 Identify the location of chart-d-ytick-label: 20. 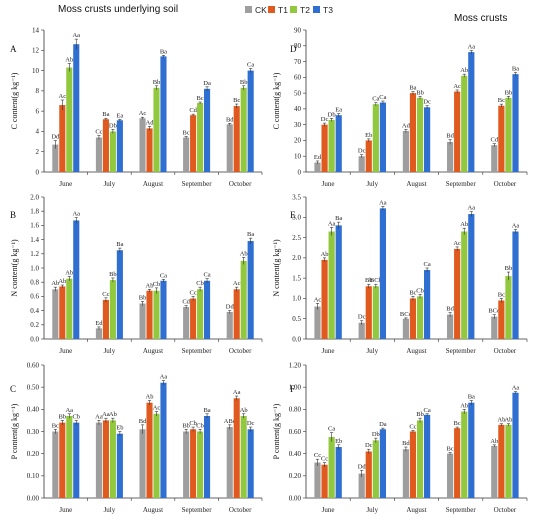
(298, 141).